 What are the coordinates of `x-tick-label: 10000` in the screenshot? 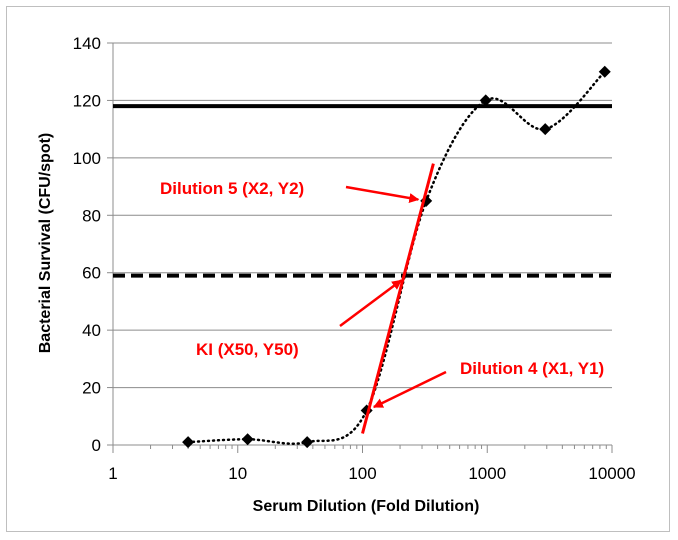 It's located at (611, 473).